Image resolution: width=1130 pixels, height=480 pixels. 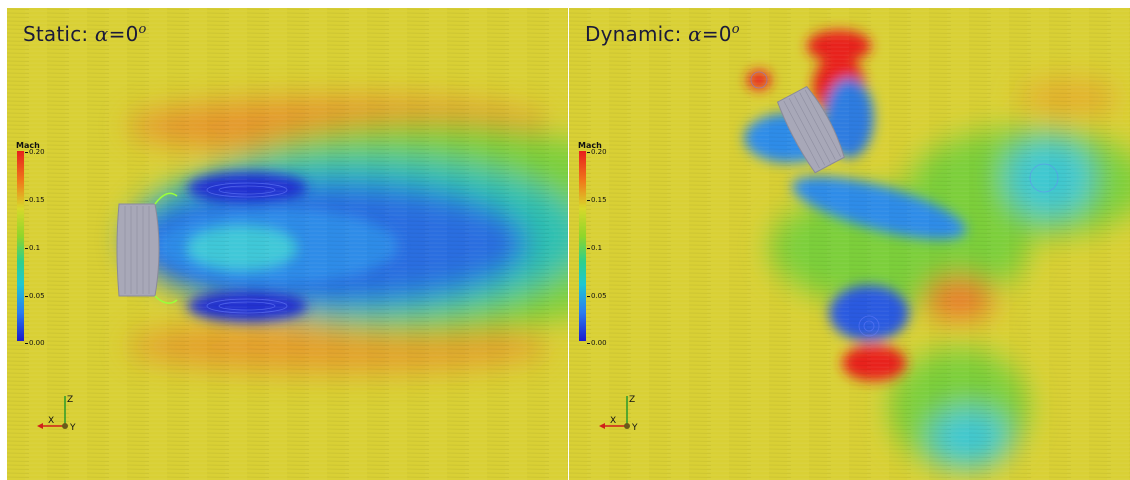 What do you see at coordinates (247, 248) in the screenshot?
I see `vortex-swirls` at bounding box center [247, 248].